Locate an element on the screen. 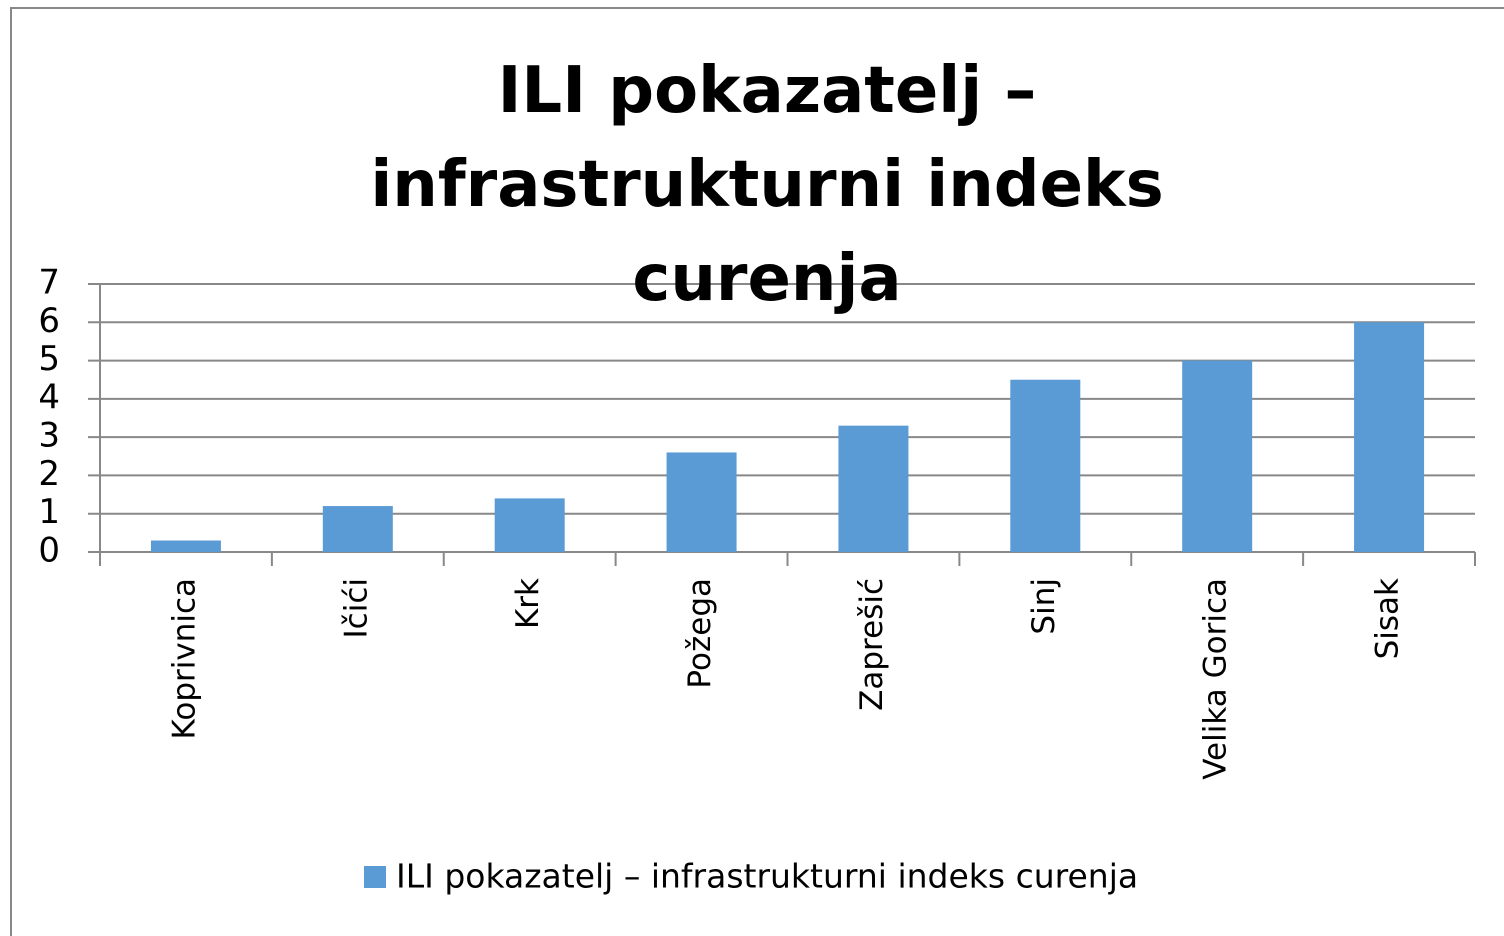 The height and width of the screenshot is (936, 1504). y-tick-label: 1 is located at coordinates (49, 512).